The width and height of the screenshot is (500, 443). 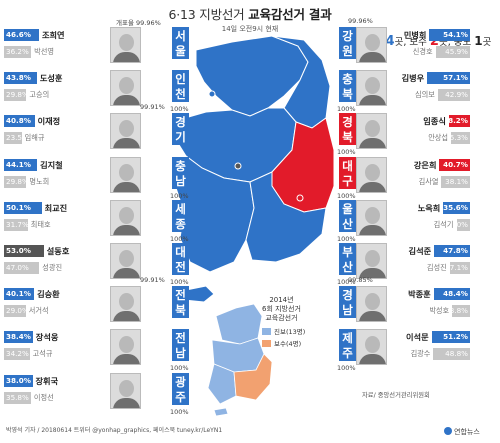 I want to click on region-4-winner-name: 김지철, so click(x=51, y=164).